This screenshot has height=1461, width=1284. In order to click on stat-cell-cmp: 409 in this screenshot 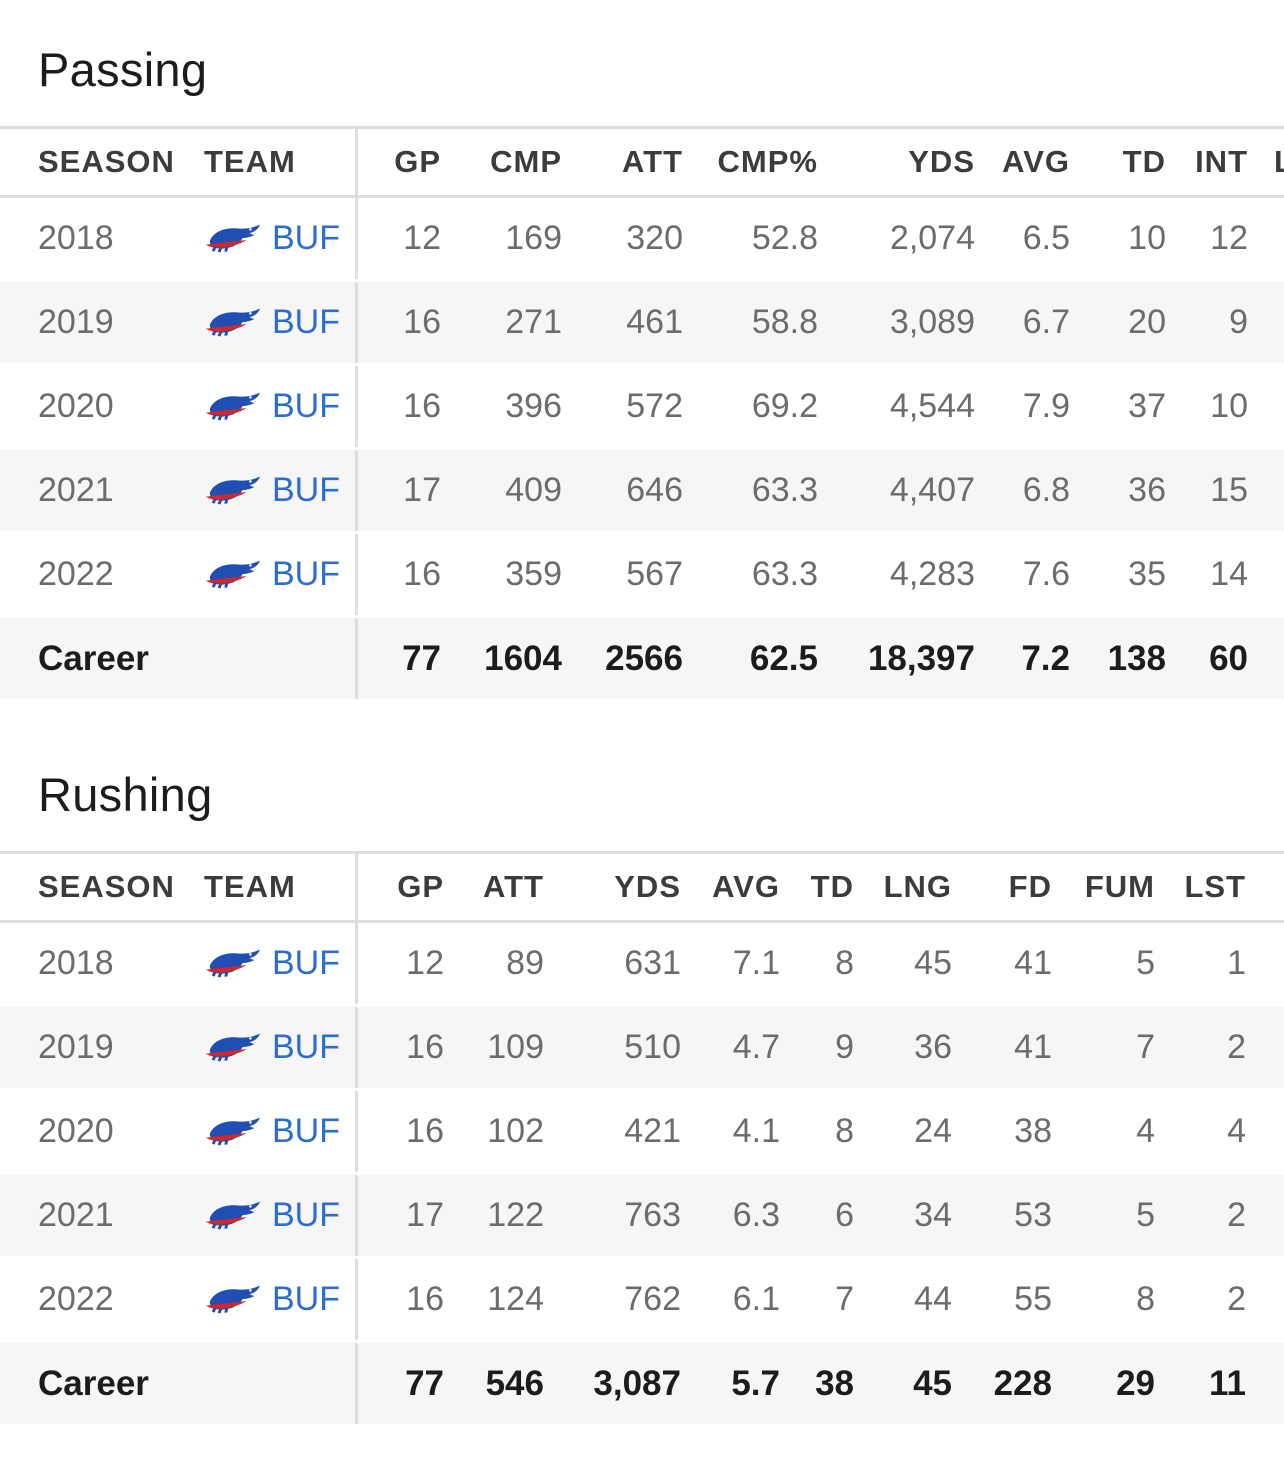, I will do `click(533, 490)`.